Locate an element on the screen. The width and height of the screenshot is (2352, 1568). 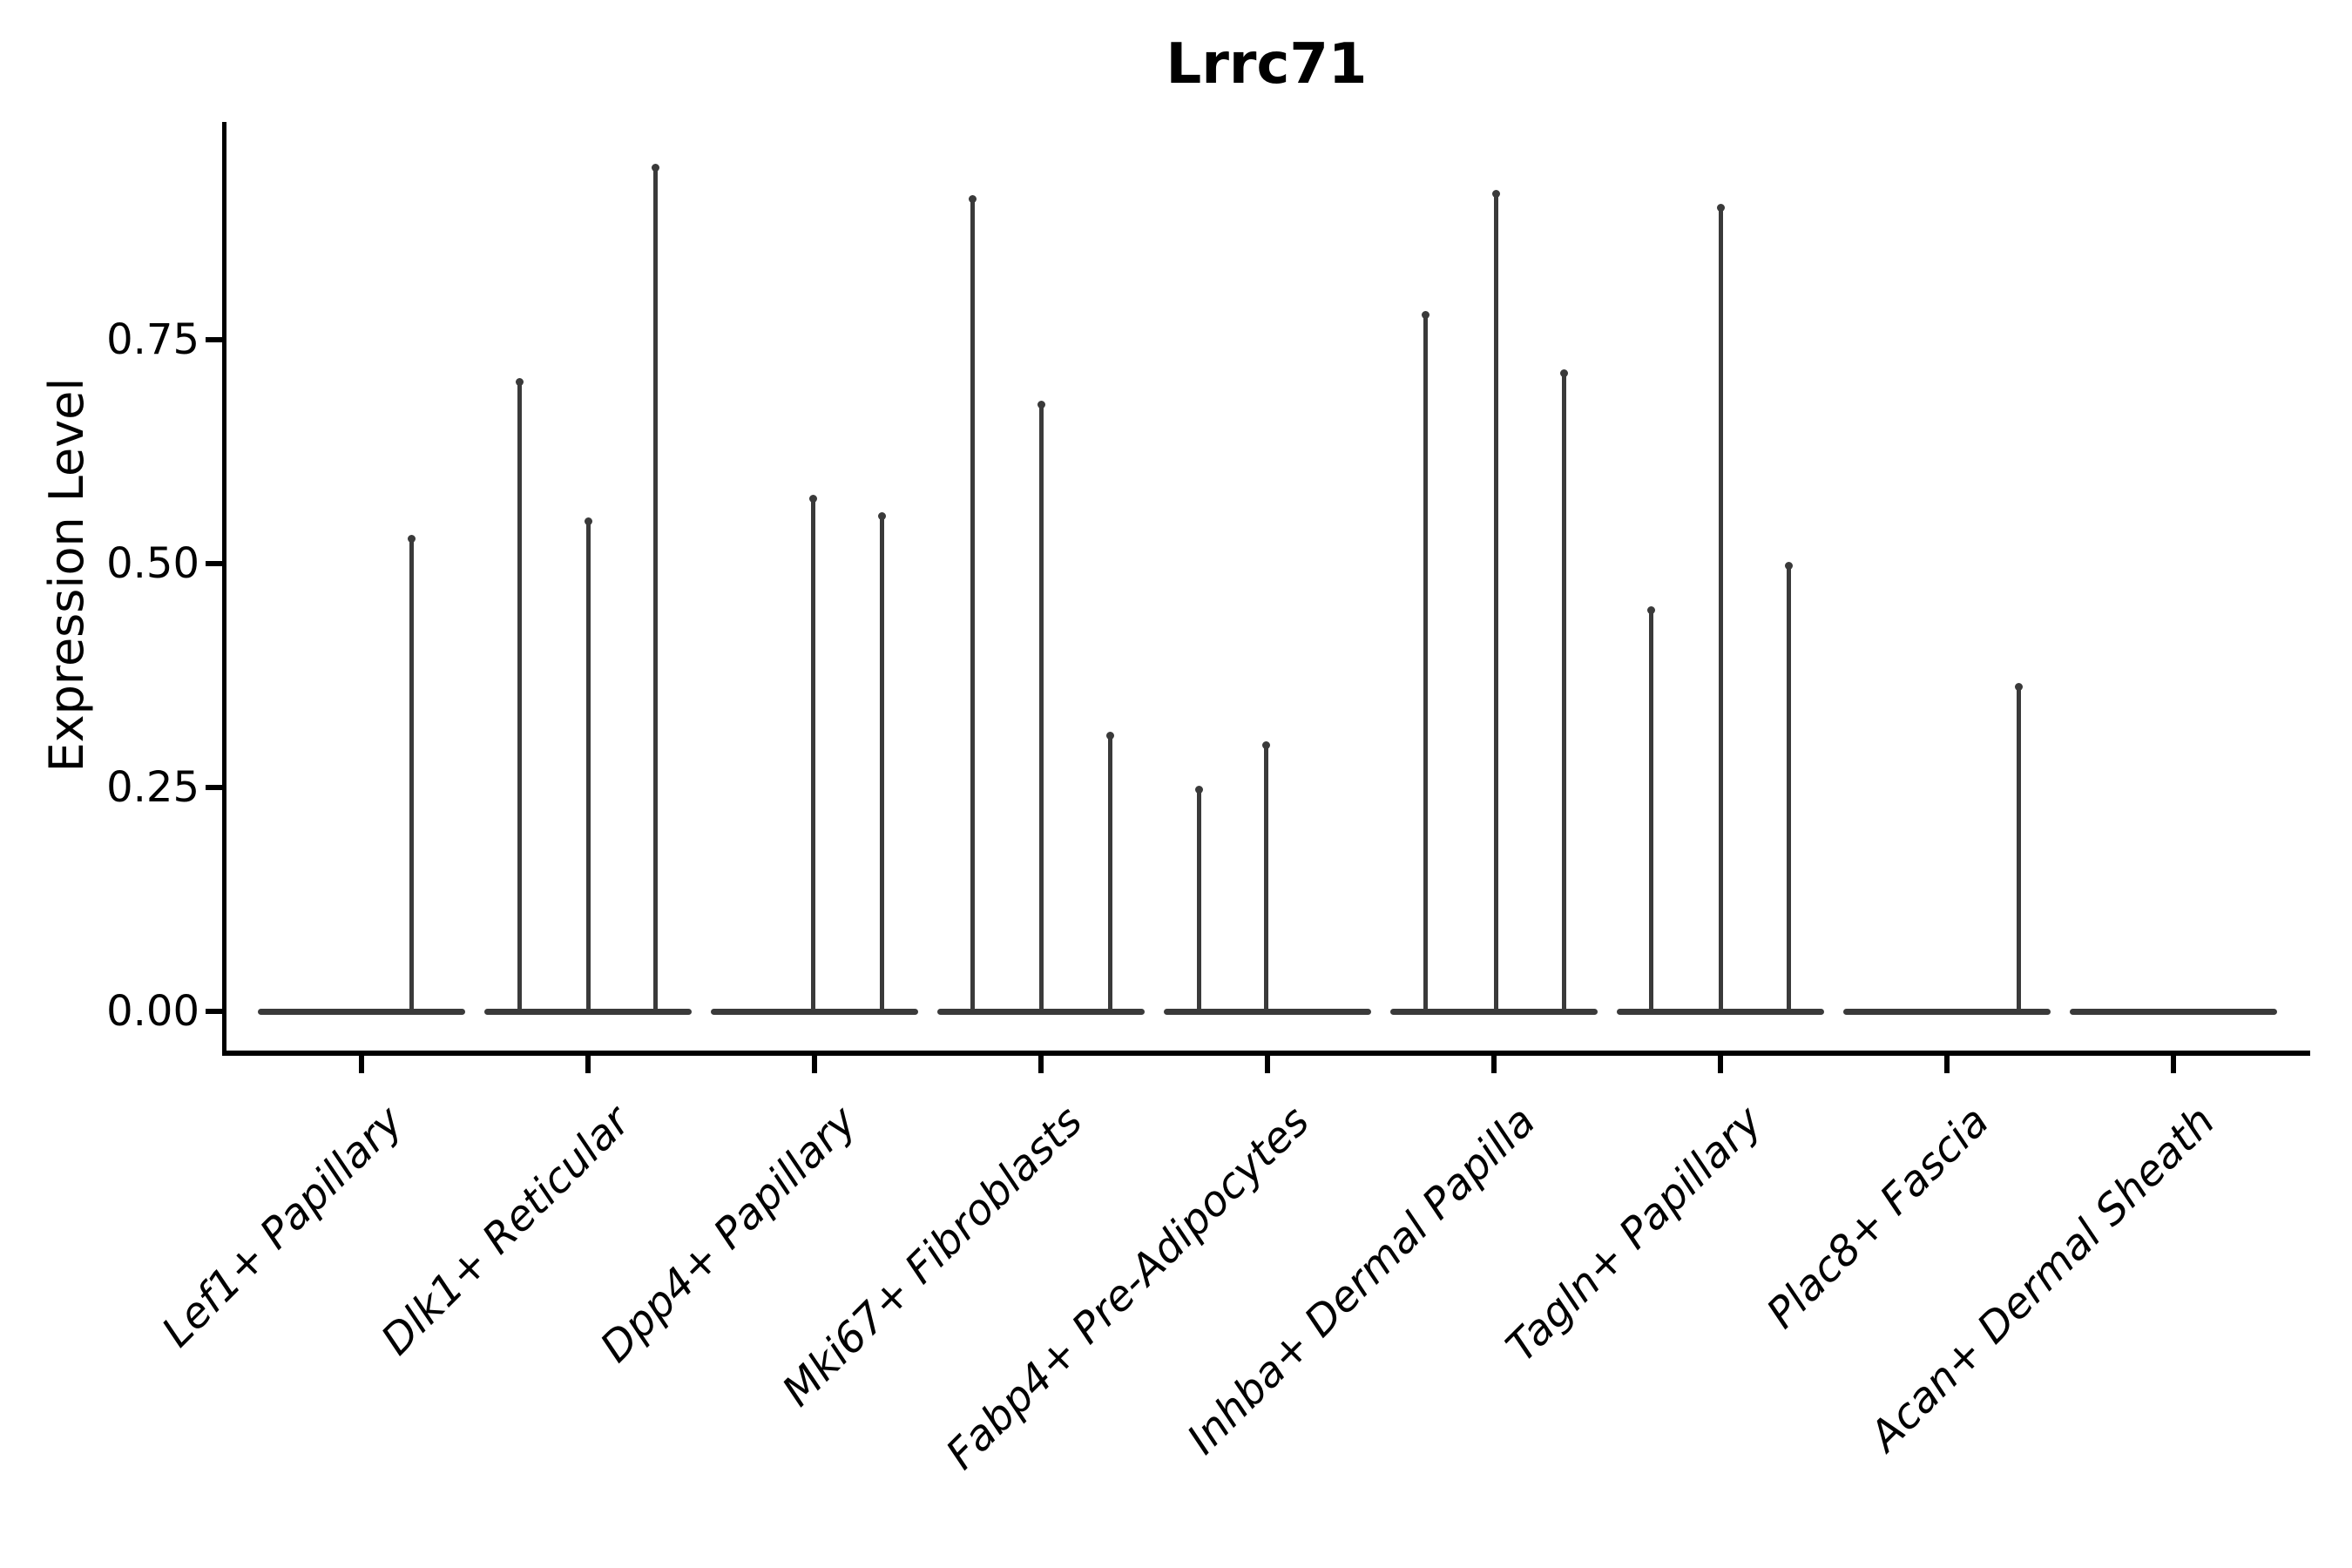
chart-title: Lrrc71 is located at coordinates (1267, 64).